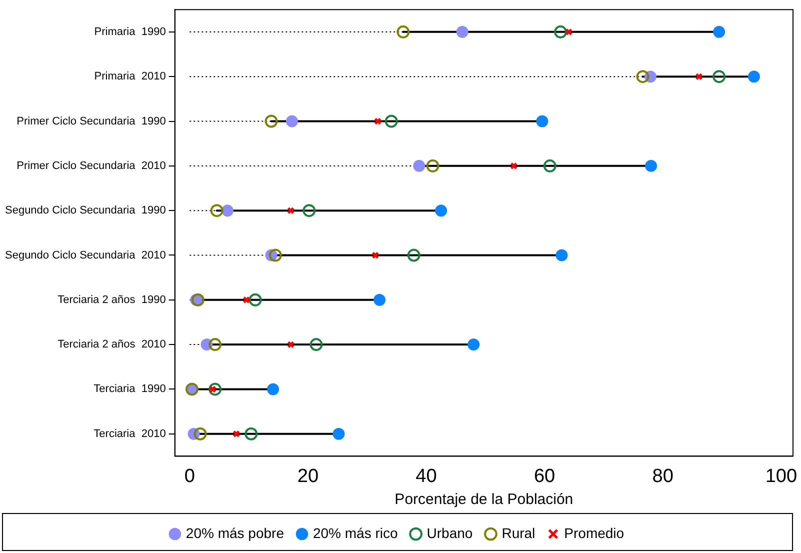 This screenshot has width=801, height=553. I want to click on legend-label: 20% más rico, so click(355, 532).